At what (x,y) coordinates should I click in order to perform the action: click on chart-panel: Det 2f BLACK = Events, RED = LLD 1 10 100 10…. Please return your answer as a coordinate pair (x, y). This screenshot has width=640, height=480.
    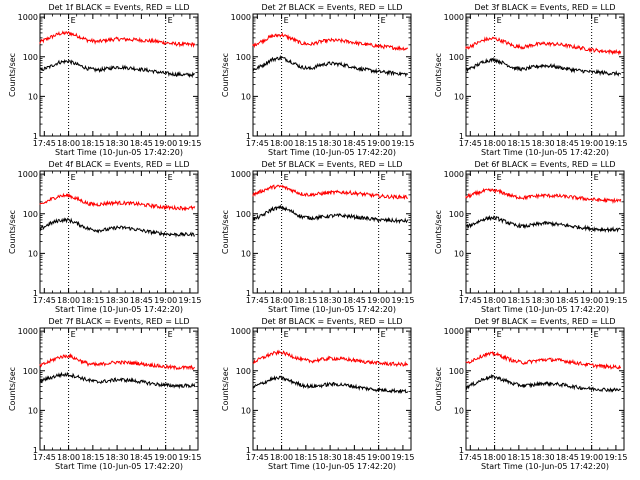
    Looking at the image, I should click on (317, 80).